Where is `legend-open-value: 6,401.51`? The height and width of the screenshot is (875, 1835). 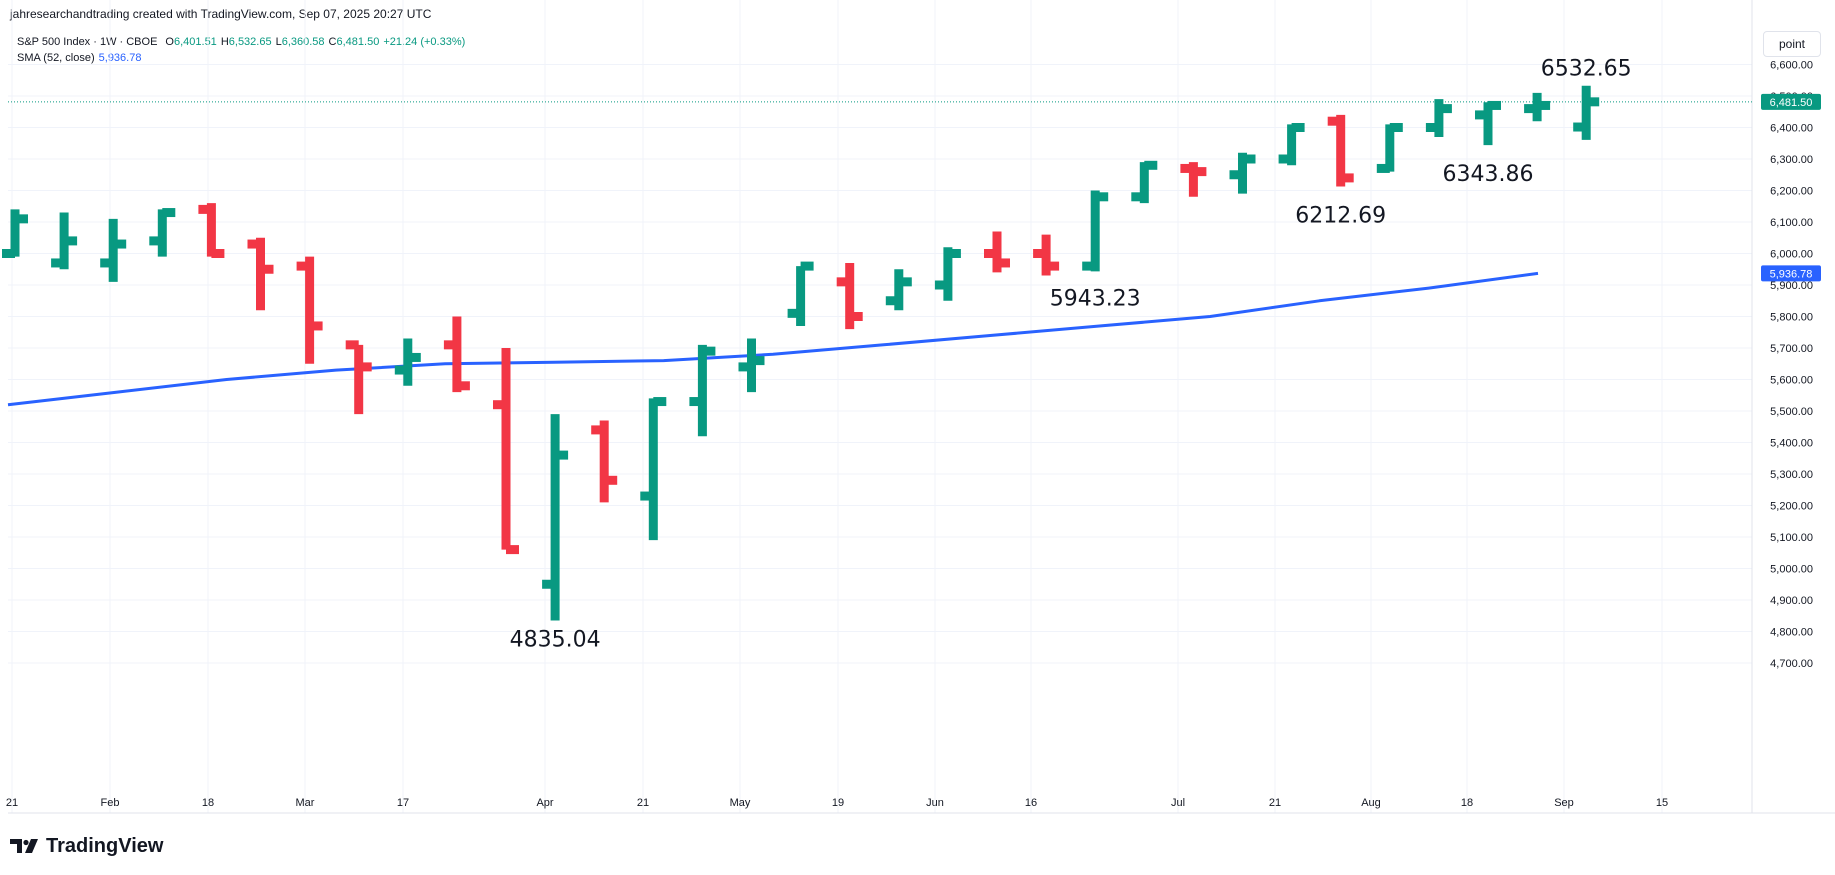 legend-open-value: 6,401.51 is located at coordinates (195, 42).